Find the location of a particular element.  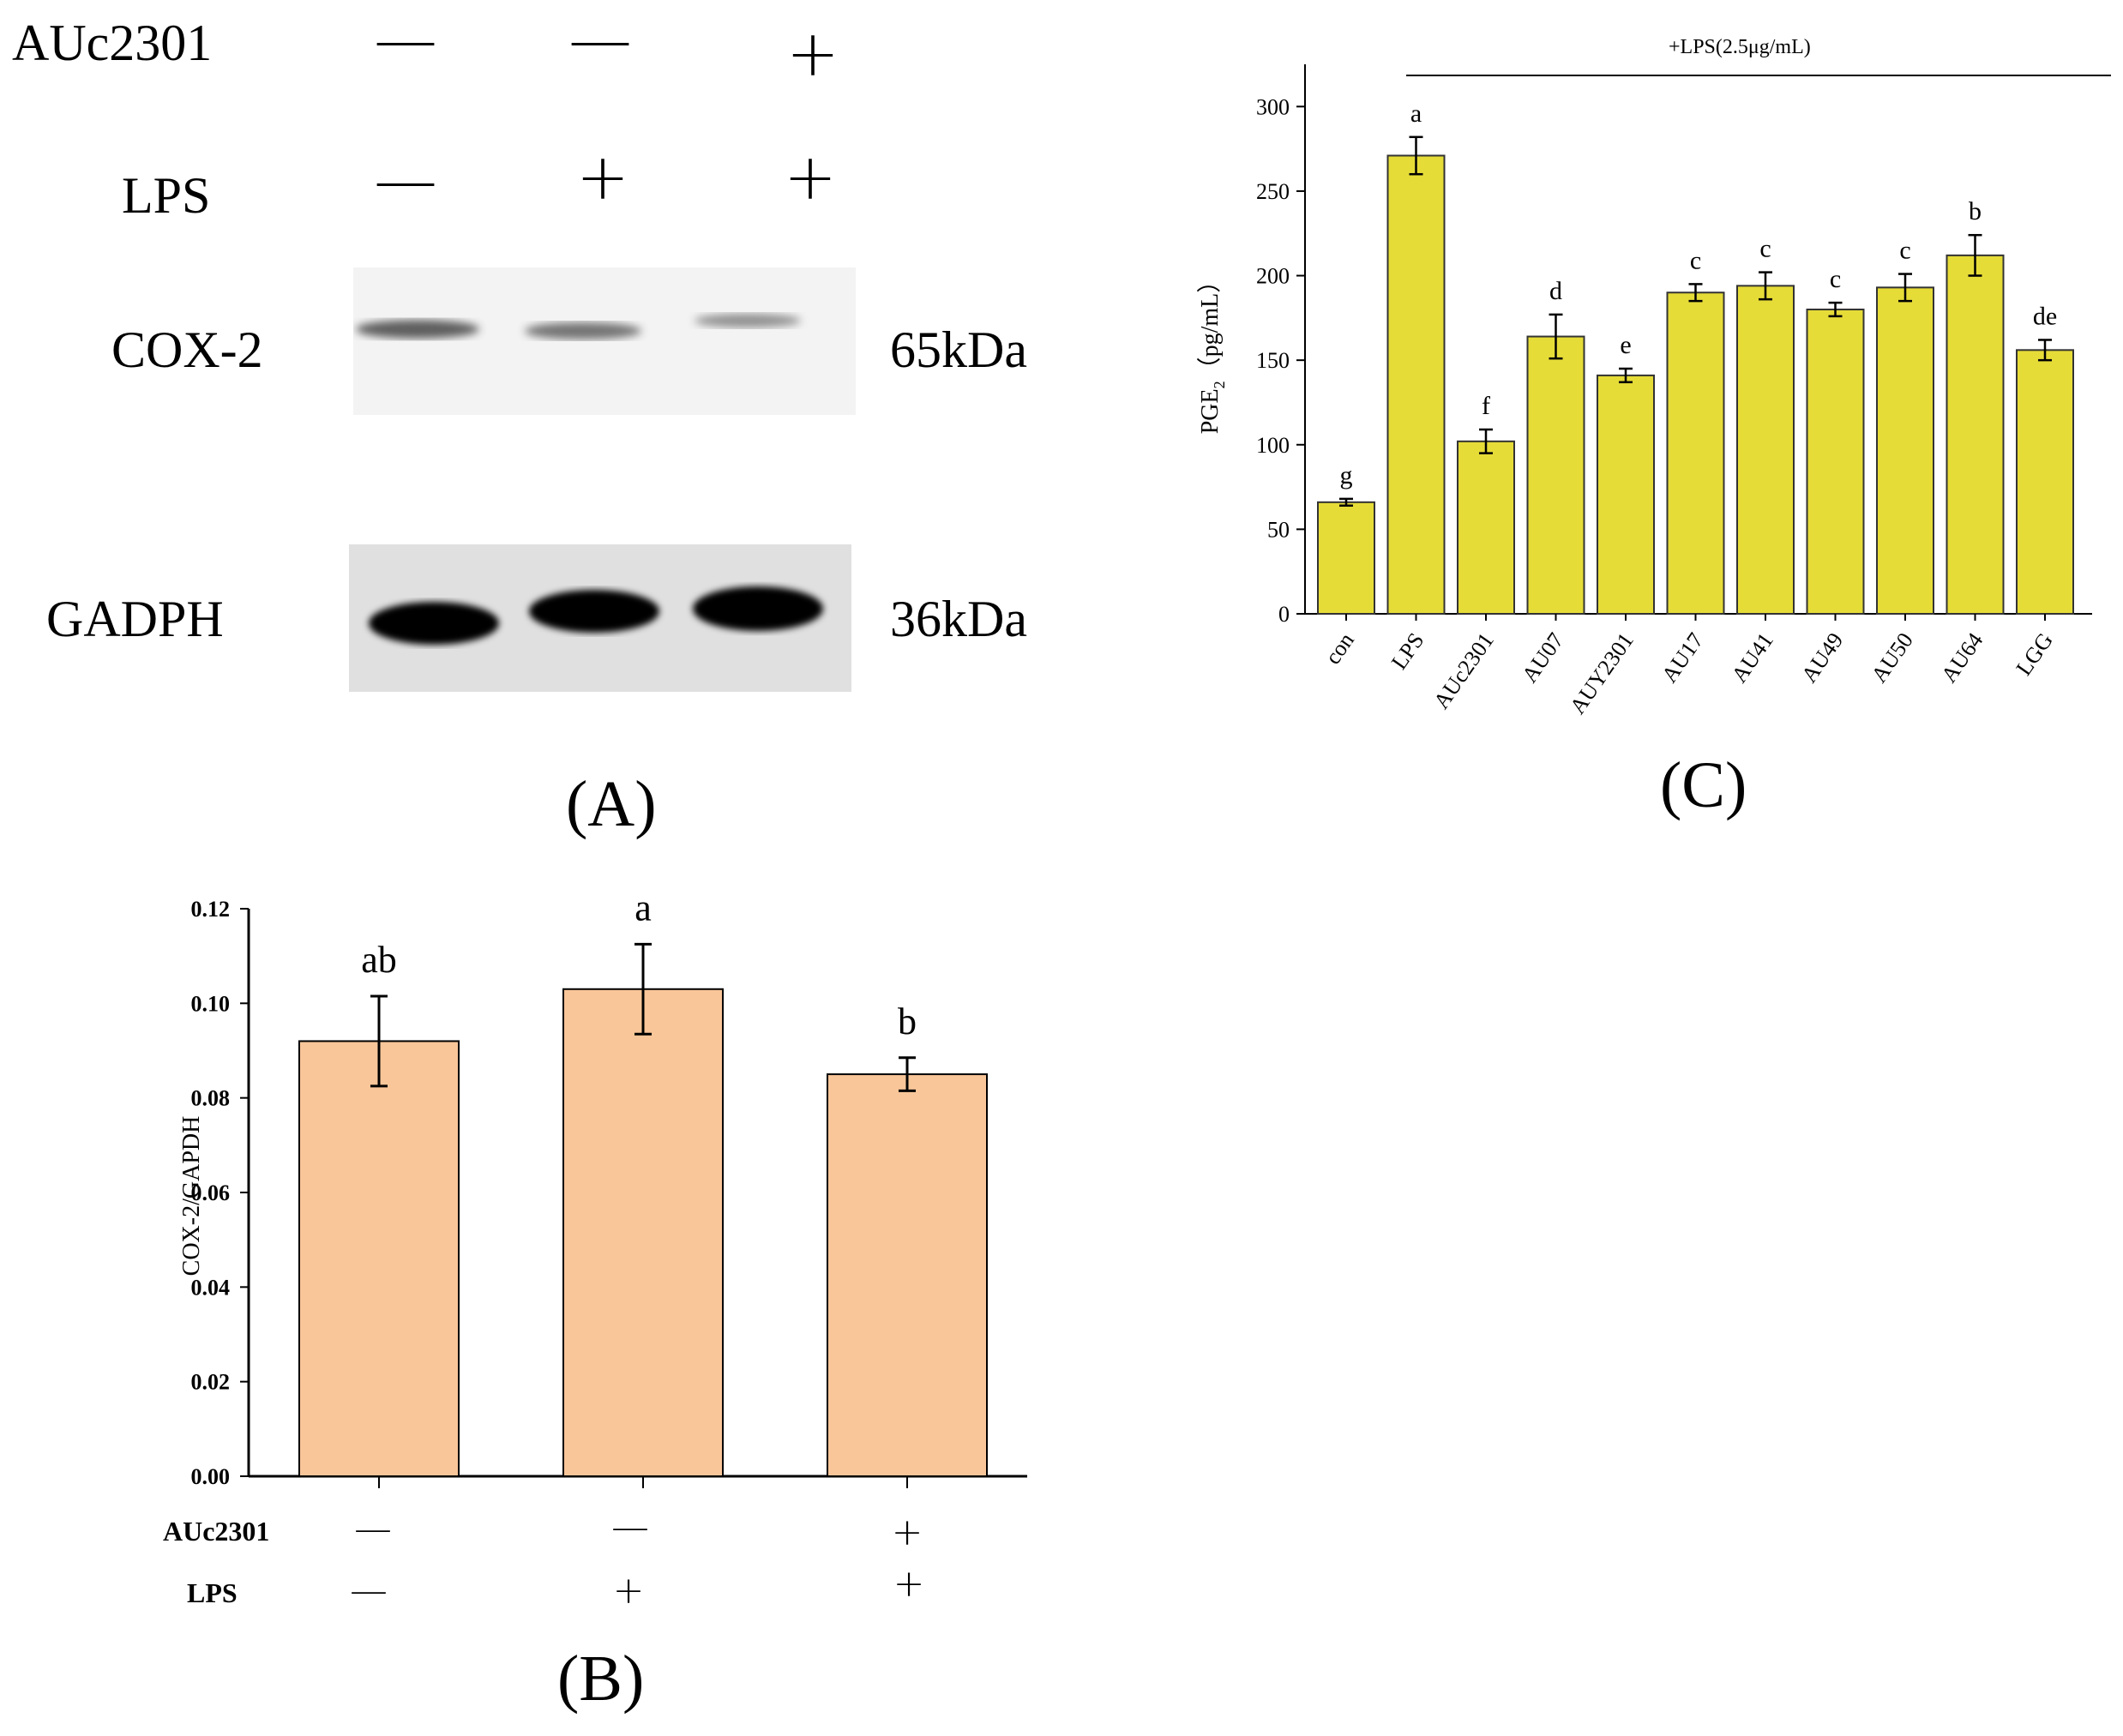

panel-c-label: (C) is located at coordinates (1703, 785).